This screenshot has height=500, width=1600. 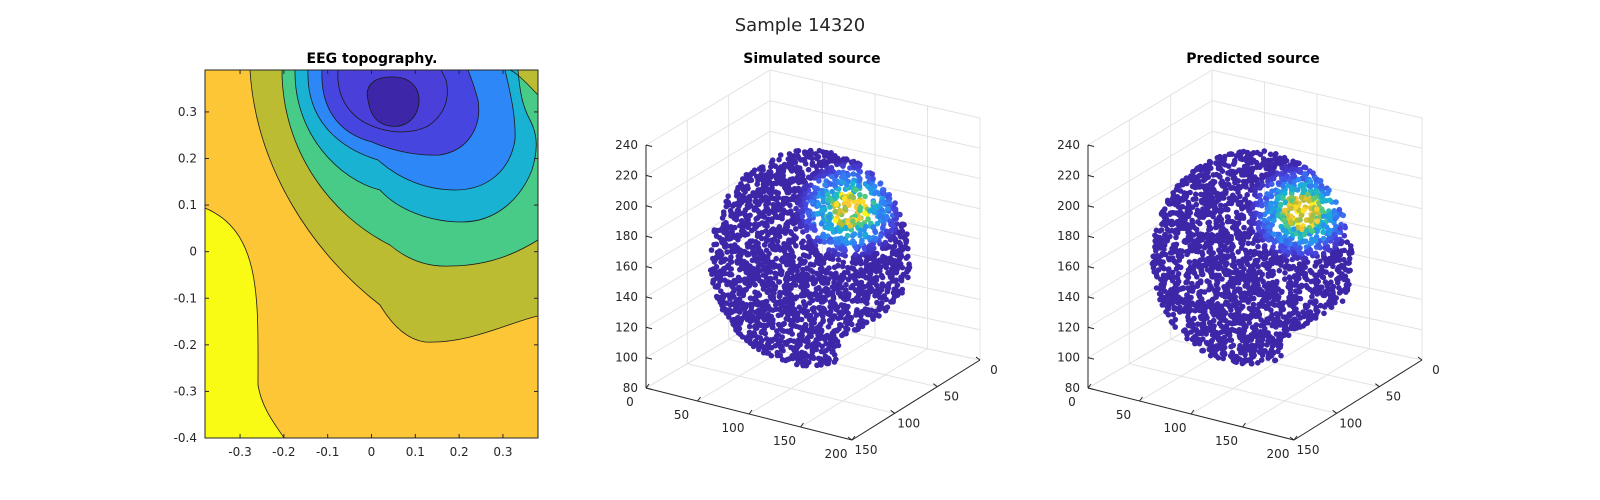 I want to click on x-tick-label: 100, so click(x=733, y=428).